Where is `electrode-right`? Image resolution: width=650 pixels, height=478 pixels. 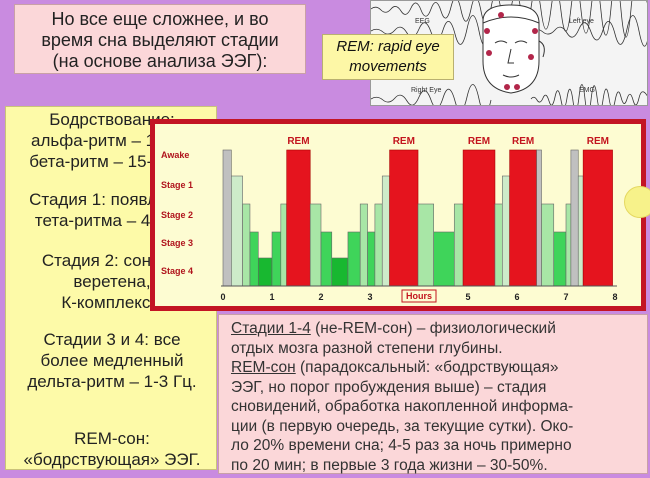
electrode-right is located at coordinates (535, 31).